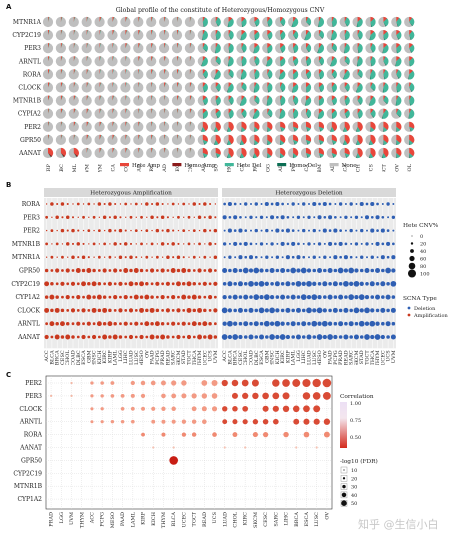 This screenshot has height=540, width=474. What do you see at coordinates (236, 357) in the screenshot?
I see `bubble-column-label: BRCA` at bounding box center [236, 357].